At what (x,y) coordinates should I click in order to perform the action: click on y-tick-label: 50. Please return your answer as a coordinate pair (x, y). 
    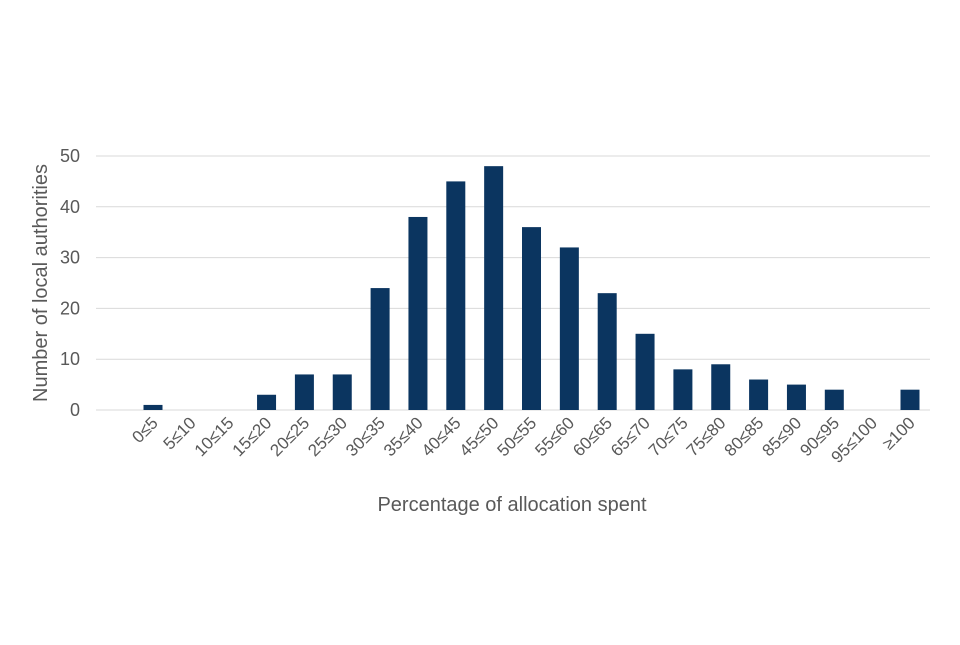
    Looking at the image, I should click on (70, 156).